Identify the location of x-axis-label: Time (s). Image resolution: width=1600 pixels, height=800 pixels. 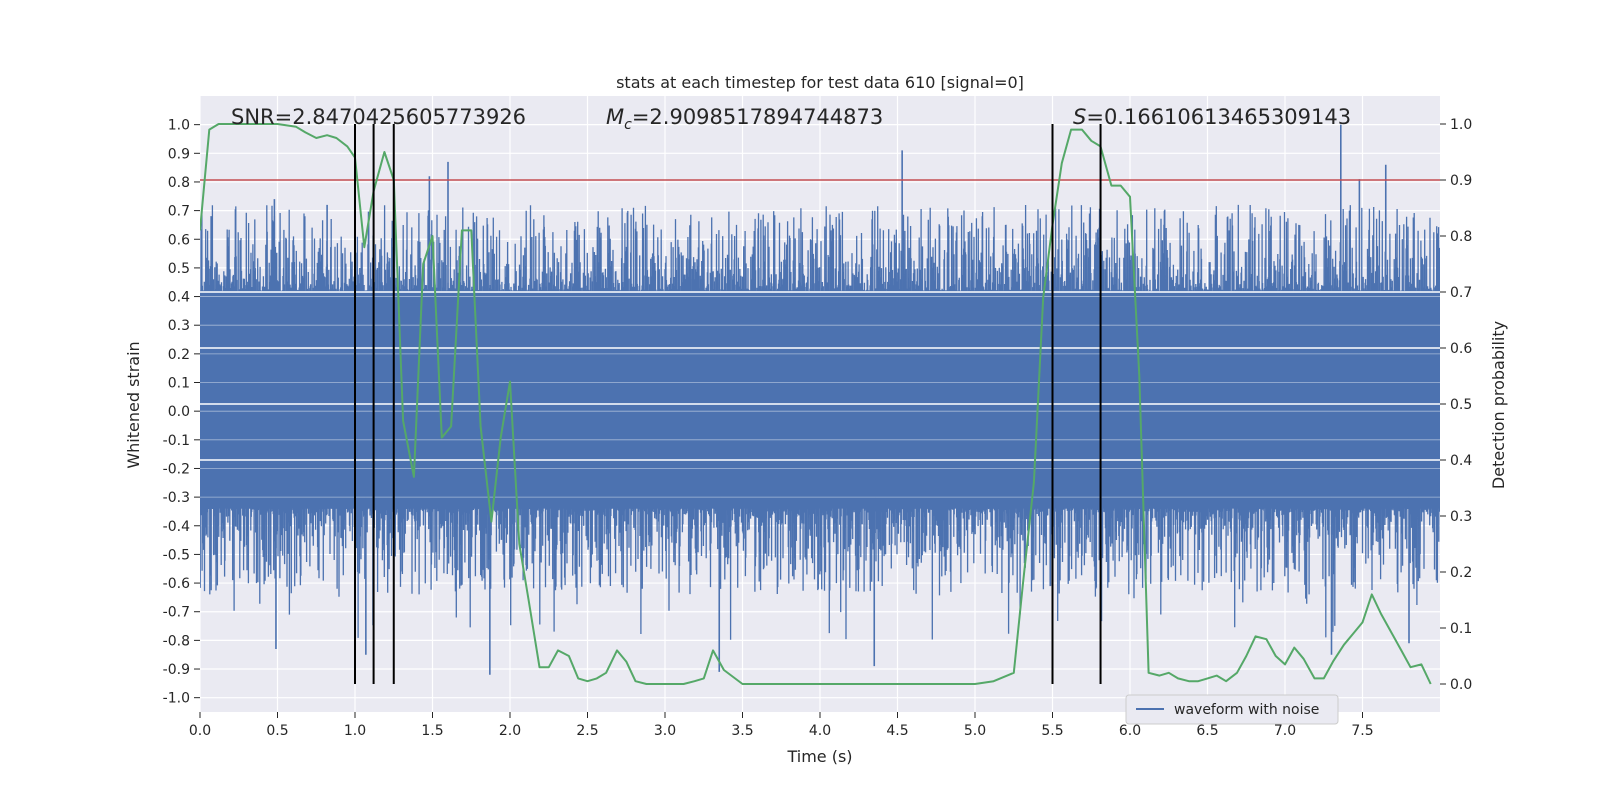
(819, 756).